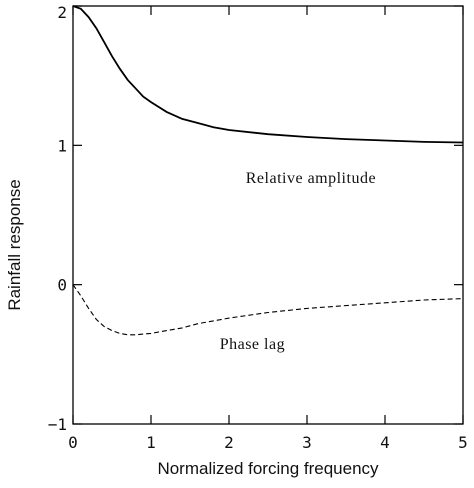 Image resolution: width=474 pixels, height=488 pixels. I want to click on x-tick-label: 0, so click(73, 442).